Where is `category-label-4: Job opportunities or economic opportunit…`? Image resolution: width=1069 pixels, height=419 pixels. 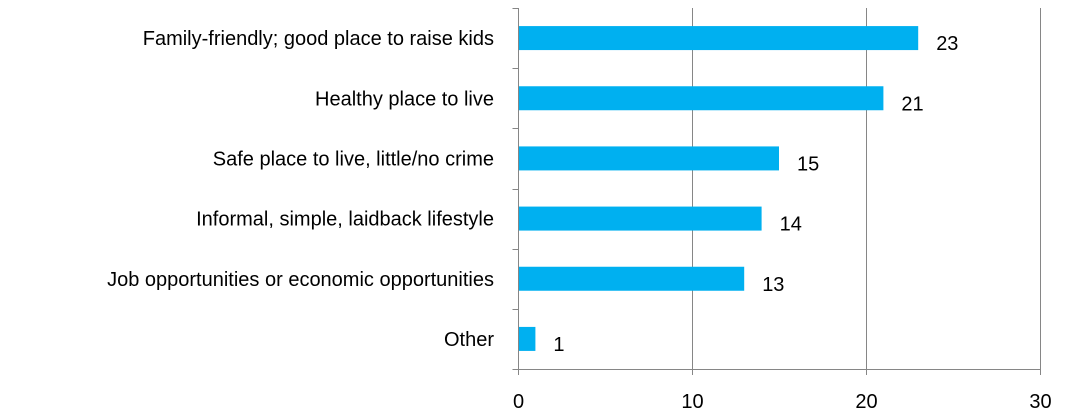 category-label-4: Job opportunities or economic opportunit… is located at coordinates (300, 280).